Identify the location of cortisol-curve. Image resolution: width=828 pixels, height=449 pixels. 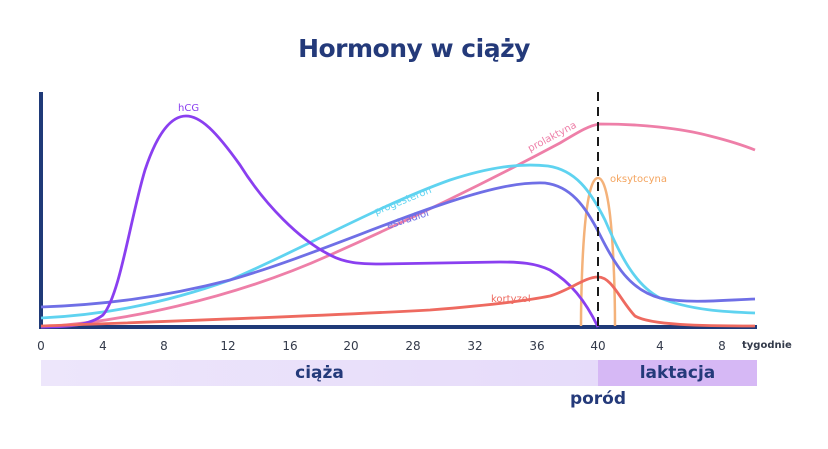
(398, 301).